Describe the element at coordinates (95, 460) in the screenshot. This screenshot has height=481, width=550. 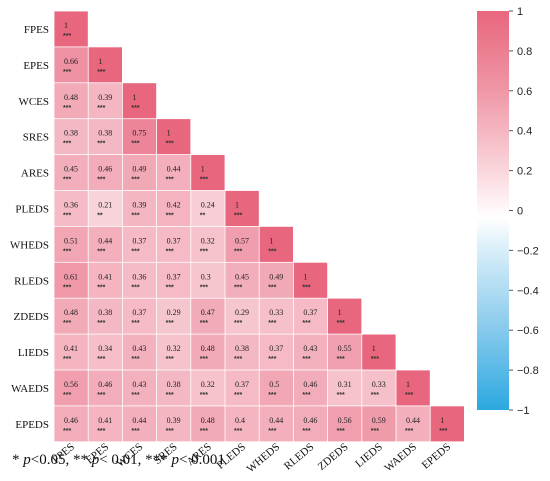
I see `footnote-p-2: p` at that location.